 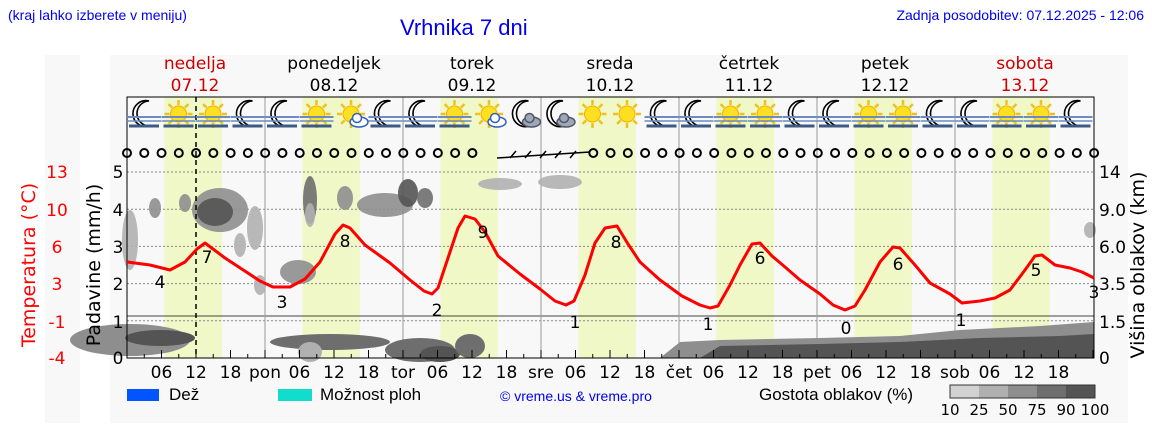 What do you see at coordinates (817, 373) in the screenshot?
I see `x-tick-label: pet` at bounding box center [817, 373].